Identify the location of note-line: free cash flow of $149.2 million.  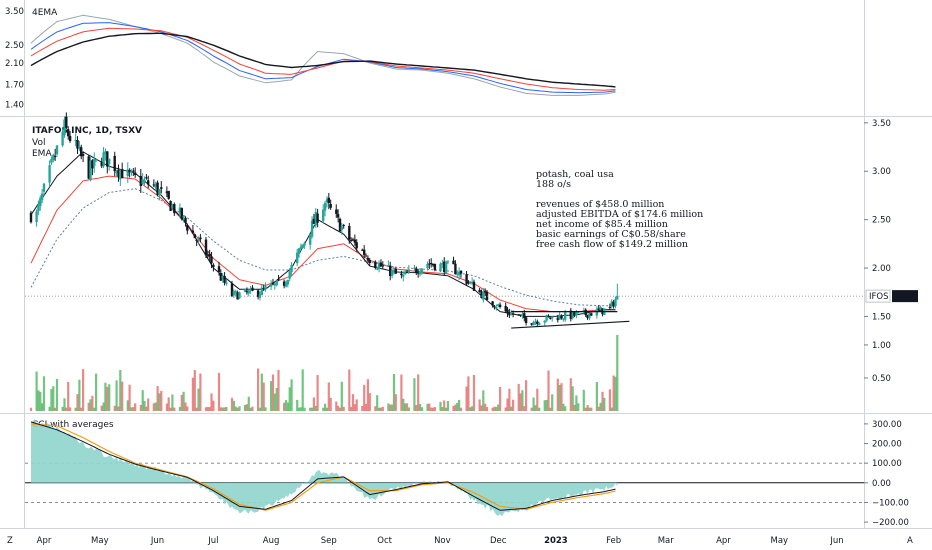
(612, 244).